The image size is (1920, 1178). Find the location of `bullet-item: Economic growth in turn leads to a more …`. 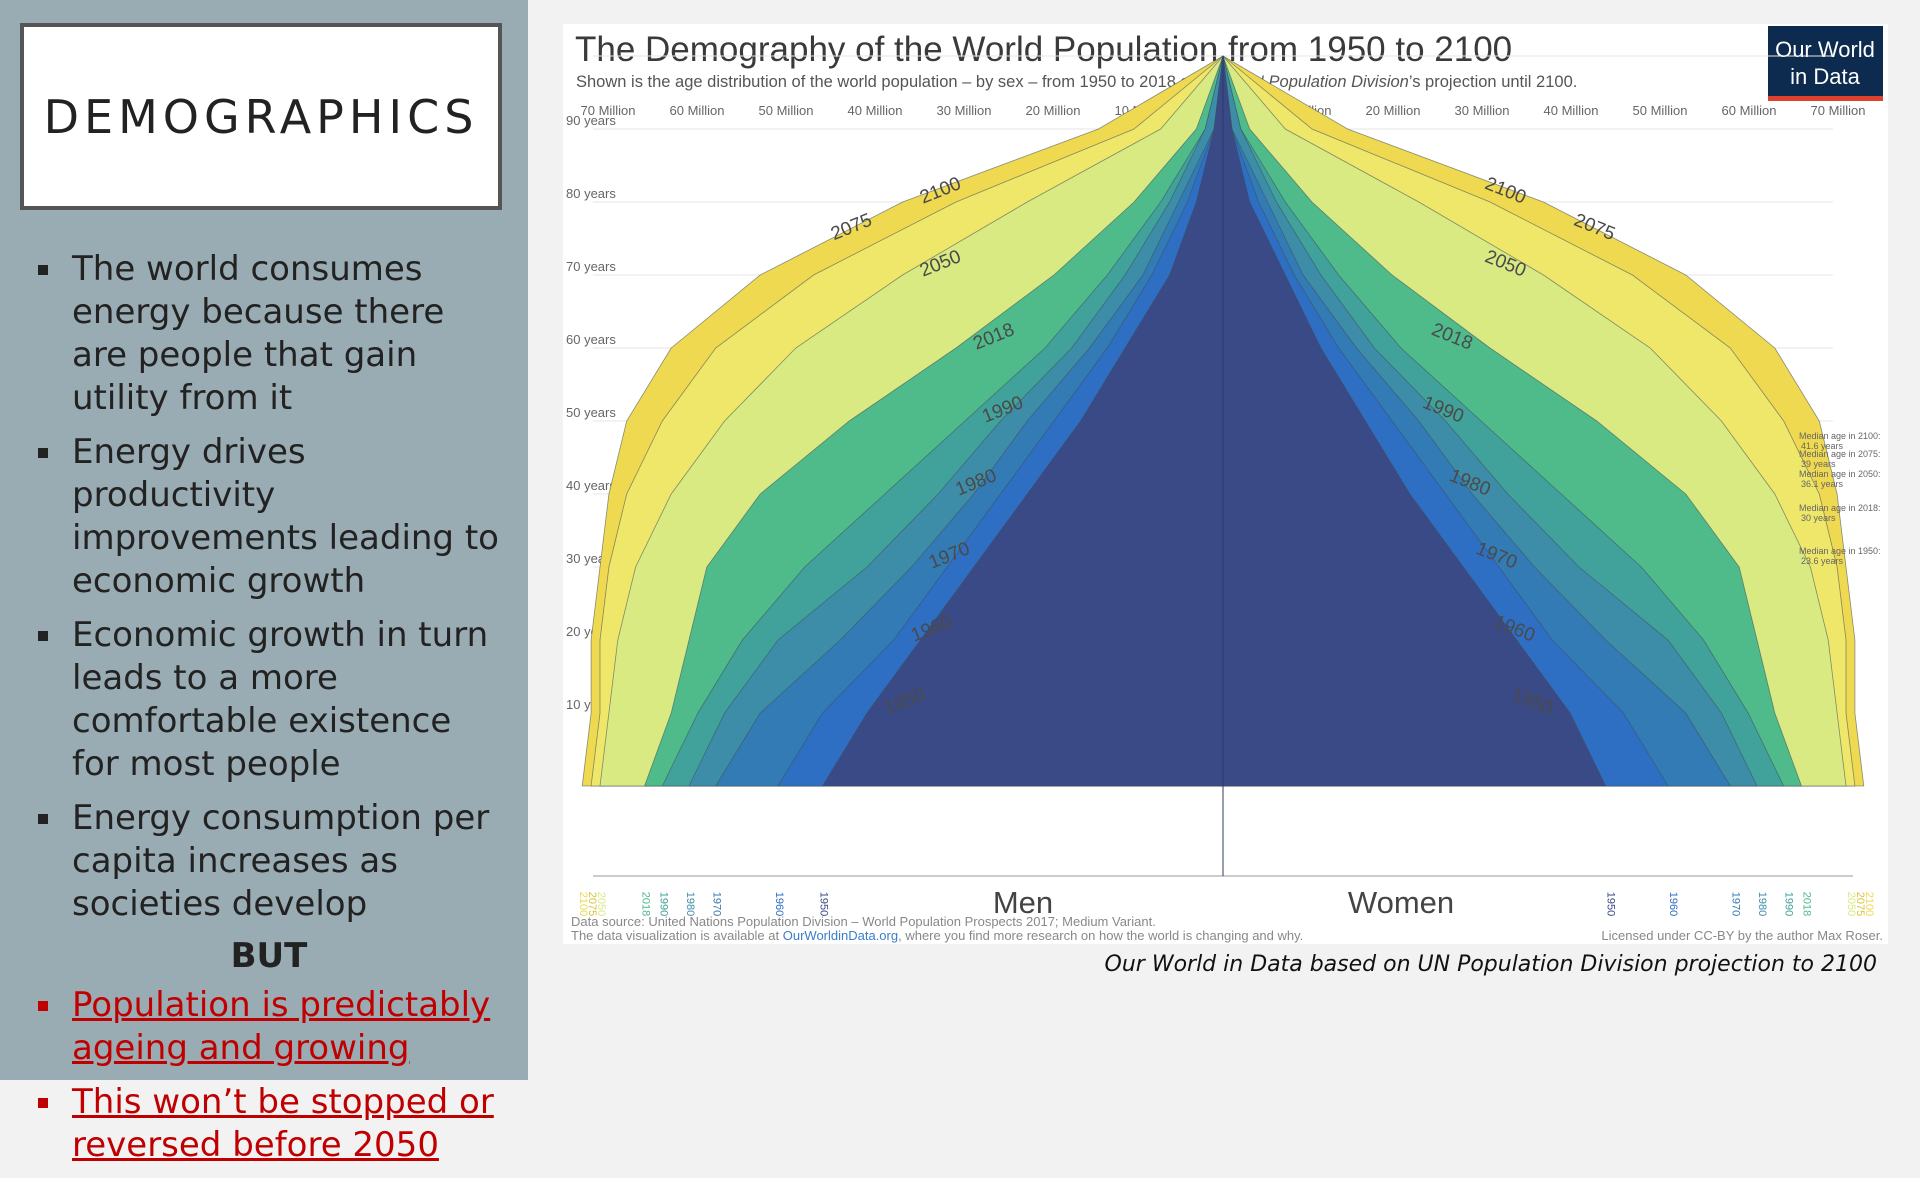

bullet-item: Economic growth in turn leads to a more … is located at coordinates (269, 700).